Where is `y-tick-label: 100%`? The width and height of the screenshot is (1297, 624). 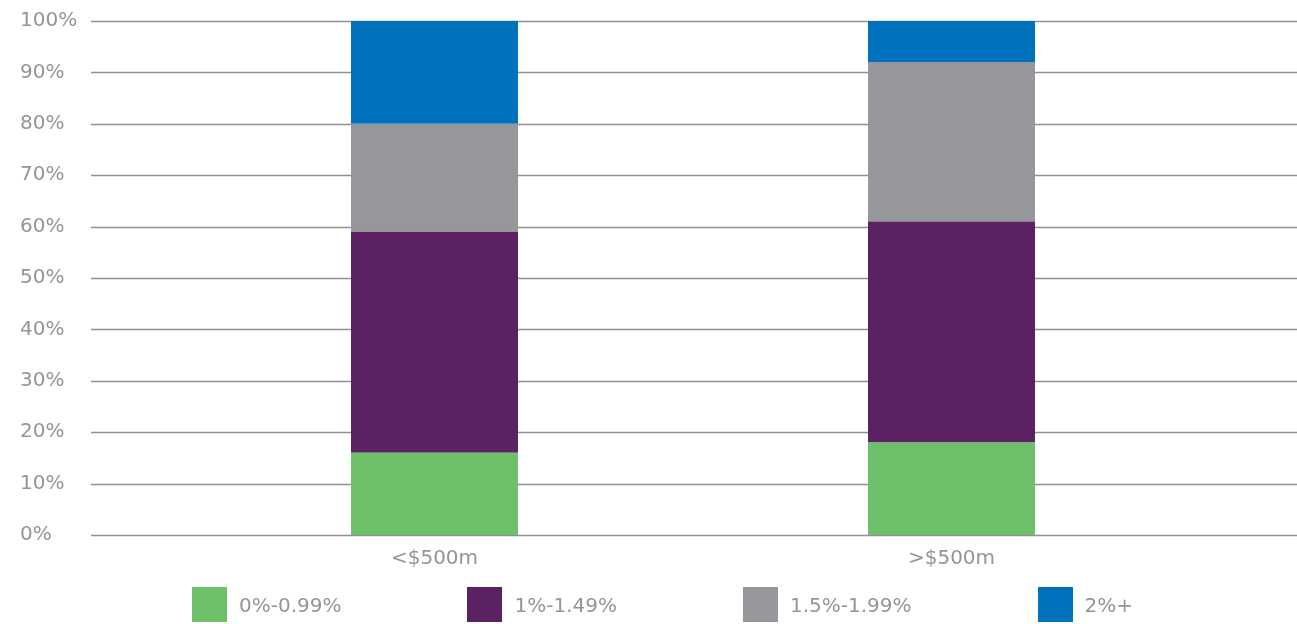
y-tick-label: 100% is located at coordinates (49, 19).